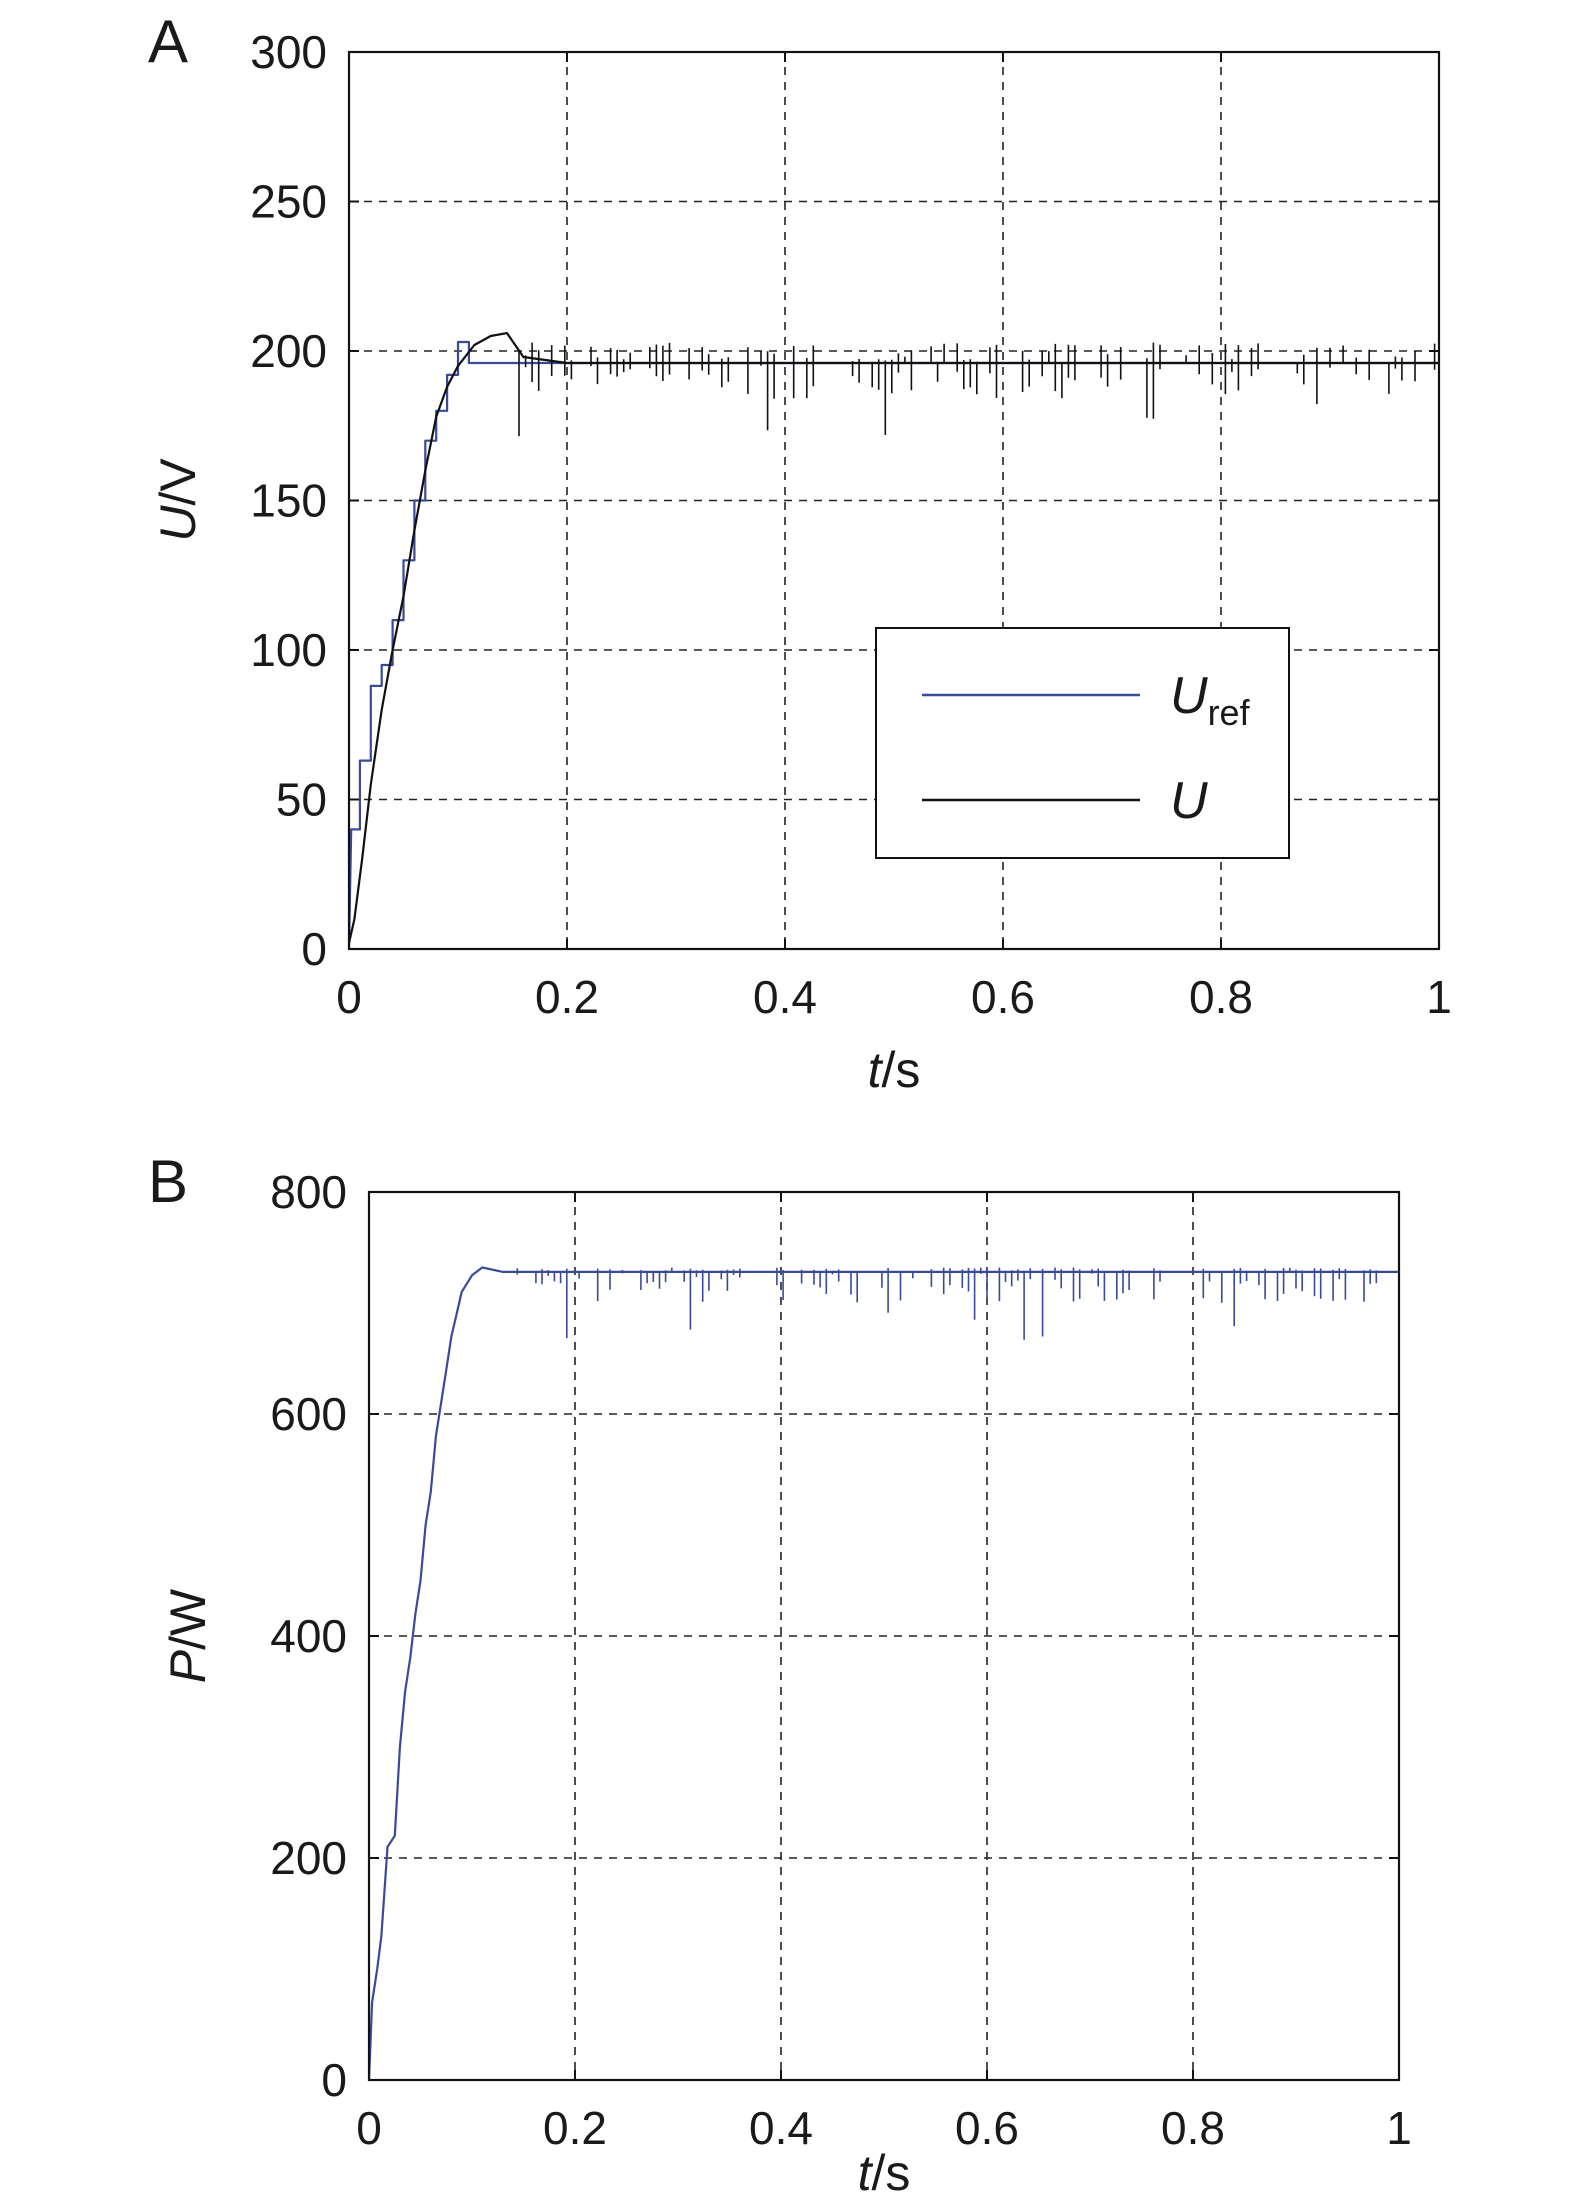  I want to click on chart-b-panel-label: B, so click(168, 1181).